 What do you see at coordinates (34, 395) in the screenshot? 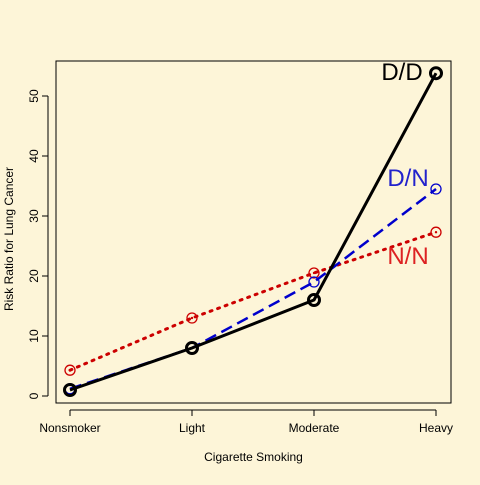
I see `y-tick-label: 0` at bounding box center [34, 395].